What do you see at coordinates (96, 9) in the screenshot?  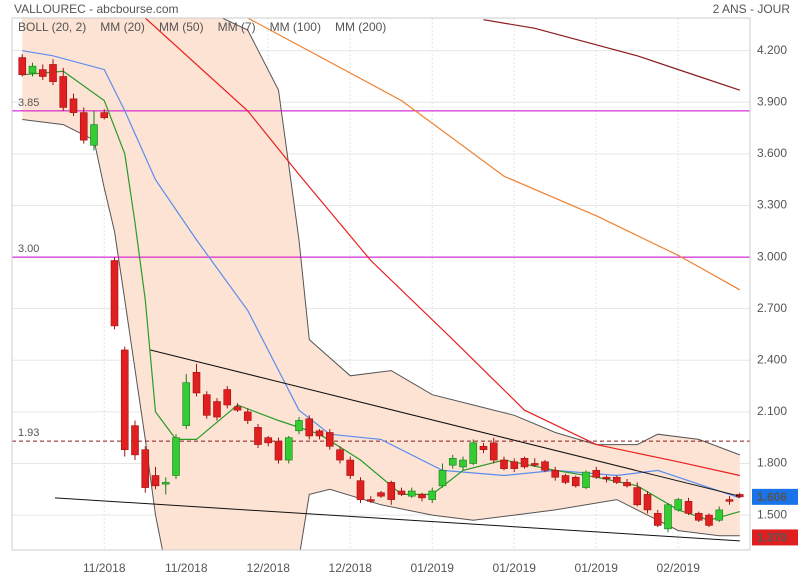 I see `chart-title: VALLOUREC - abcbourse.com` at bounding box center [96, 9].